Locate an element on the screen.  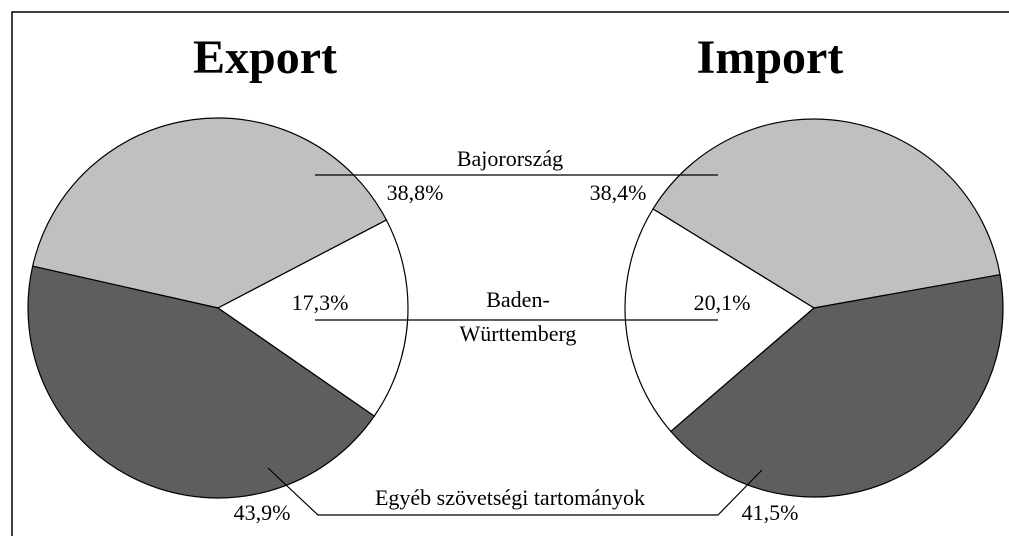
leader-line is located at coordinates (515, 491).